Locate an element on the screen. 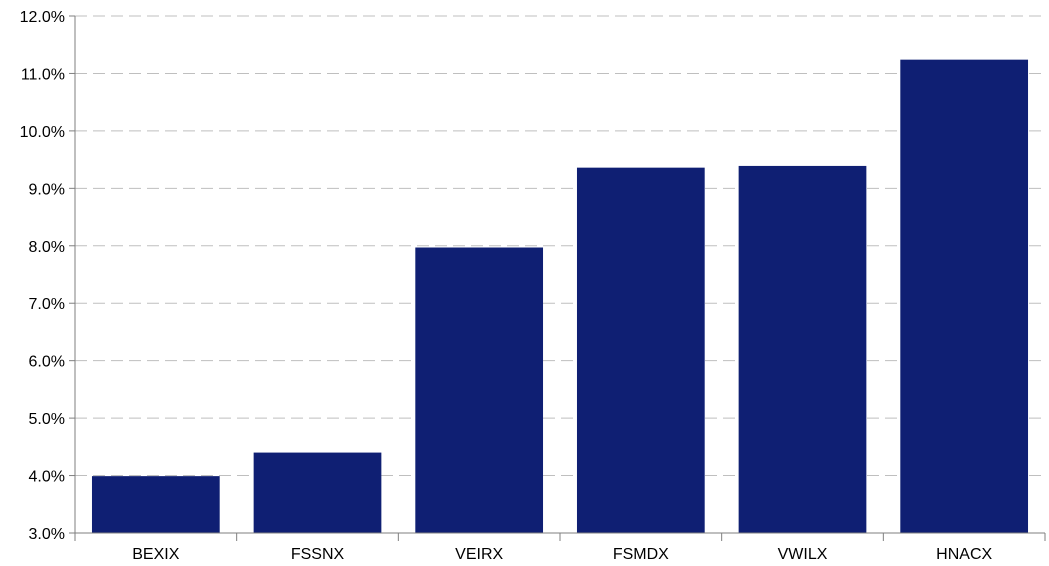 This screenshot has width=1049, height=566. x-tick-label: HNACX is located at coordinates (964, 554).